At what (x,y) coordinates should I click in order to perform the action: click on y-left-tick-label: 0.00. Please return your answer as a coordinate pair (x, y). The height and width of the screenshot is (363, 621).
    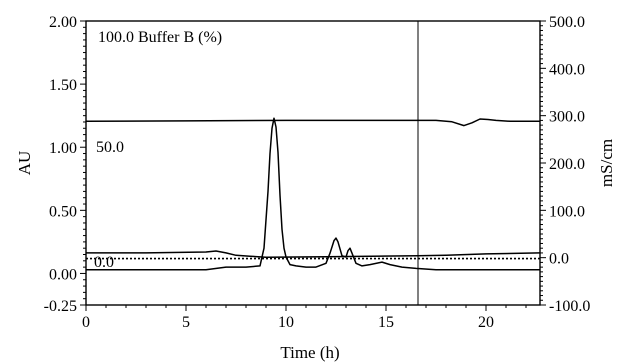
    Looking at the image, I should click on (63, 274).